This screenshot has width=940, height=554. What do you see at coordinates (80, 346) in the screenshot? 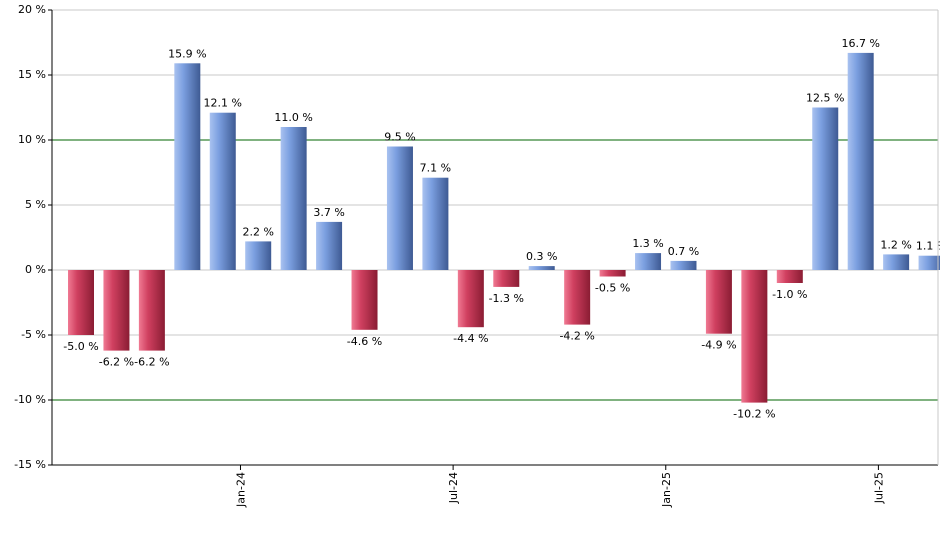
I see `data-label: -5.0 %` at bounding box center [80, 346].